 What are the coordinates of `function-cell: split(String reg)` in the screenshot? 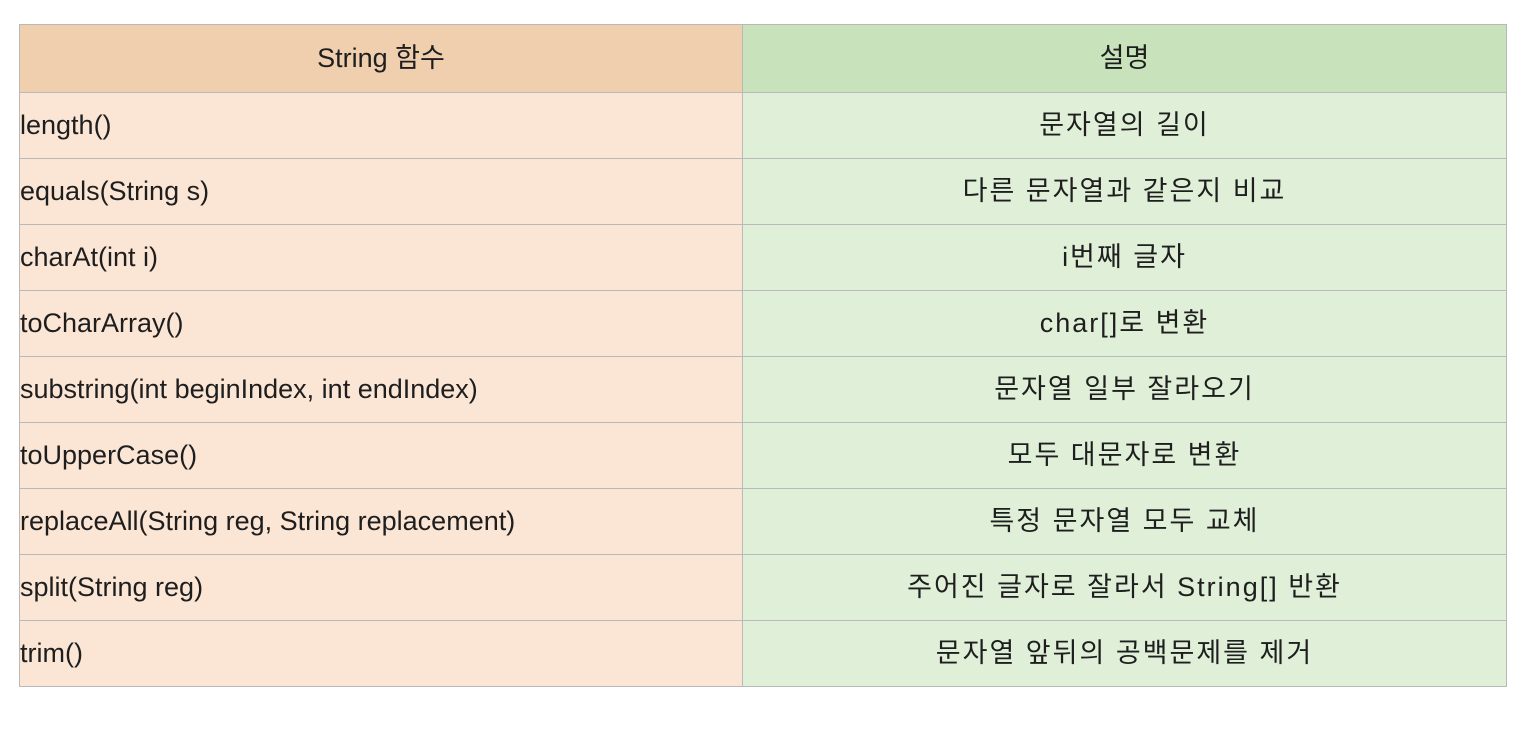 It's located at (381, 587).